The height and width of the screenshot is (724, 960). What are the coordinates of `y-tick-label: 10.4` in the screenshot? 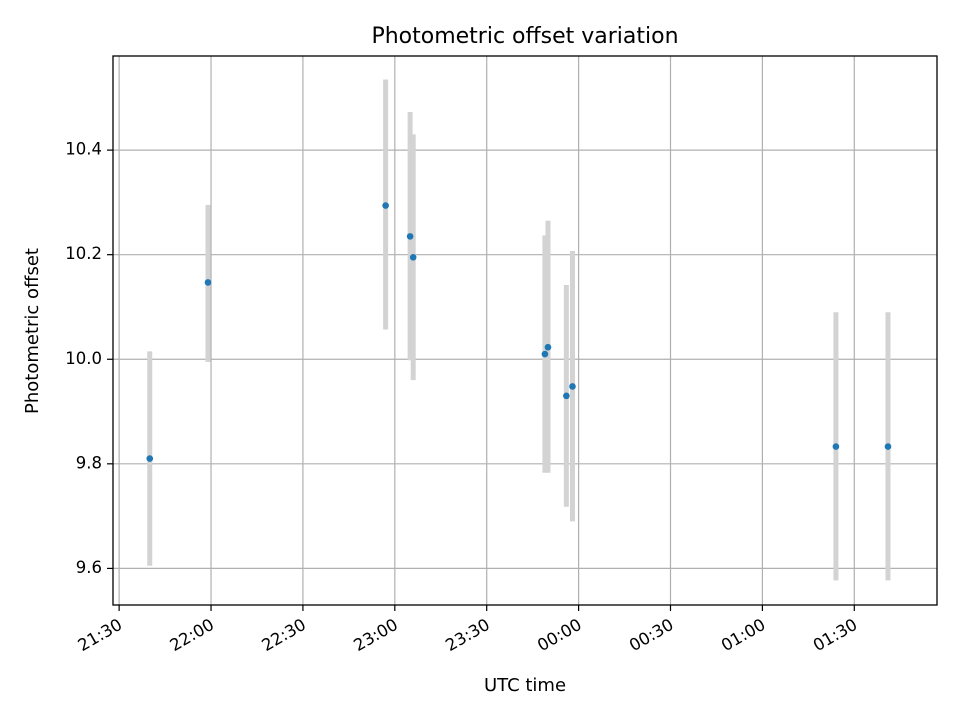 It's located at (83, 149).